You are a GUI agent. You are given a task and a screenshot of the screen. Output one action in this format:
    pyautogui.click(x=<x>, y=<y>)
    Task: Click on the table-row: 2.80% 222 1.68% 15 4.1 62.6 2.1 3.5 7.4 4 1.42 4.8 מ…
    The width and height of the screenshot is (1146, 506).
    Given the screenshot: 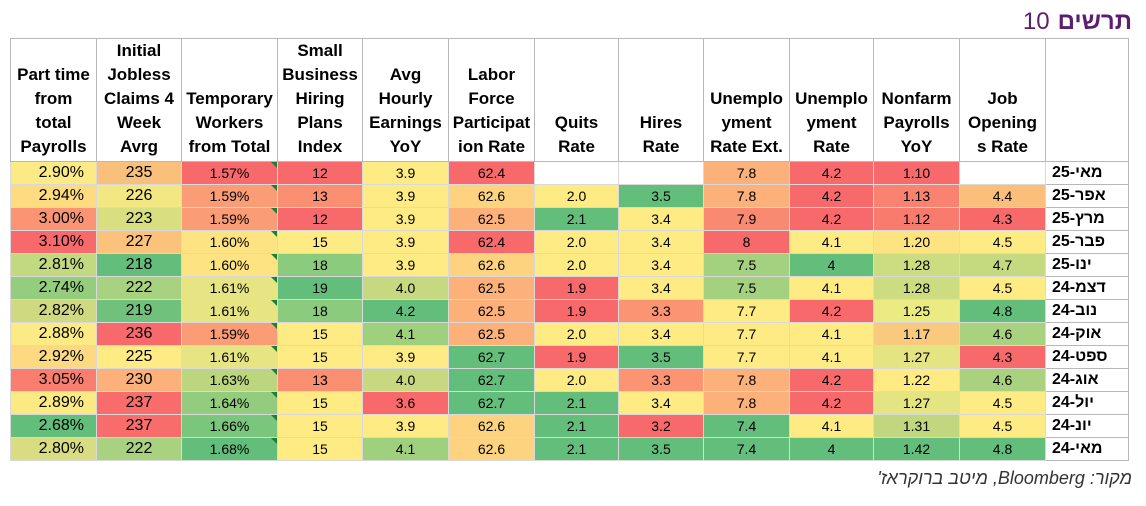 What is the action you would take?
    pyautogui.click(x=569, y=449)
    